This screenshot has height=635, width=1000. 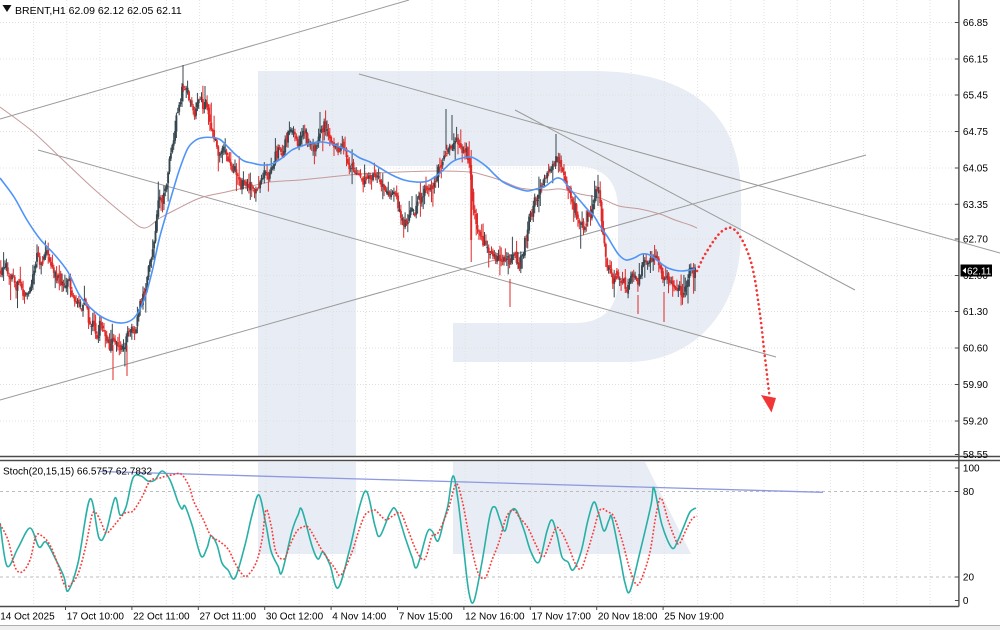 I want to click on svg-text: 66.85, so click(x=975, y=23).